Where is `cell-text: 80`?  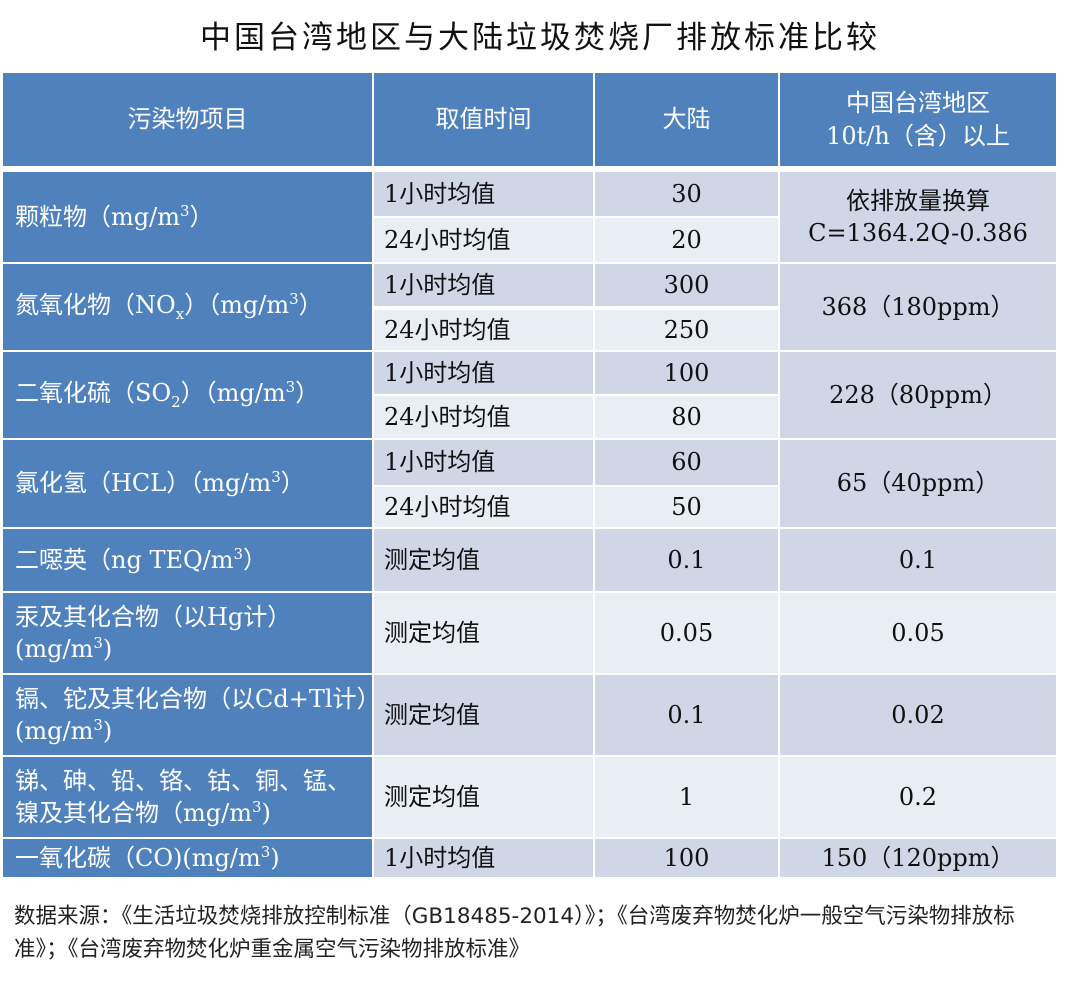
cell-text: 80 is located at coordinates (686, 416).